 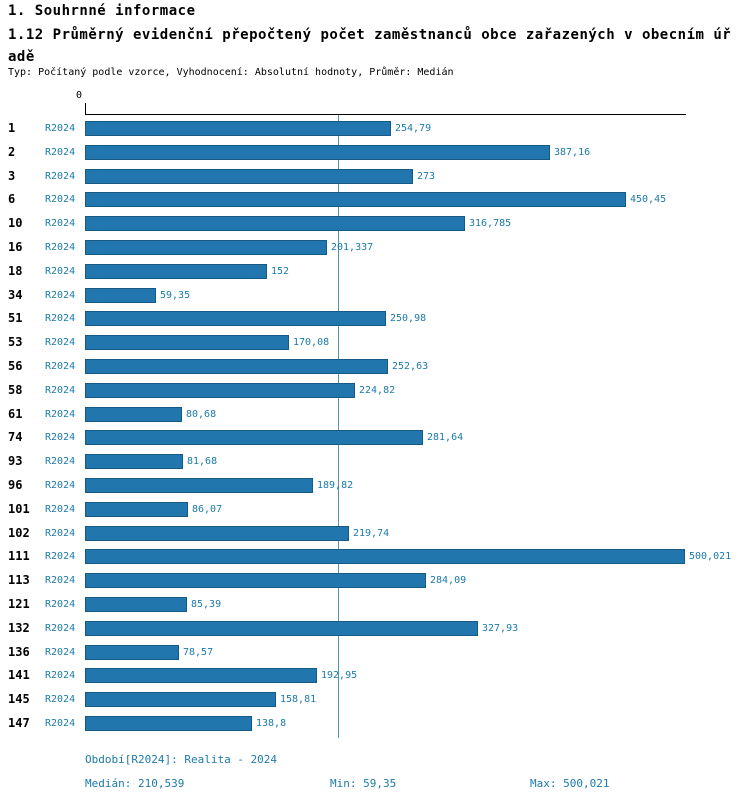 What do you see at coordinates (15, 414) in the screenshot?
I see `row-number: 61` at bounding box center [15, 414].